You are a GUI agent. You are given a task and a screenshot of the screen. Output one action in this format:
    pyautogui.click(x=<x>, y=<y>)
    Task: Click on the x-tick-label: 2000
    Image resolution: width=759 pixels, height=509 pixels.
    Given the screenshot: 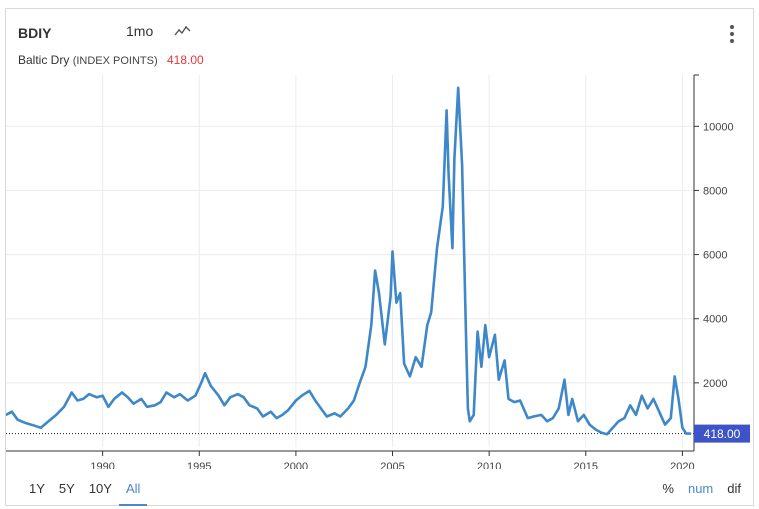 What is the action you would take?
    pyautogui.click(x=296, y=465)
    